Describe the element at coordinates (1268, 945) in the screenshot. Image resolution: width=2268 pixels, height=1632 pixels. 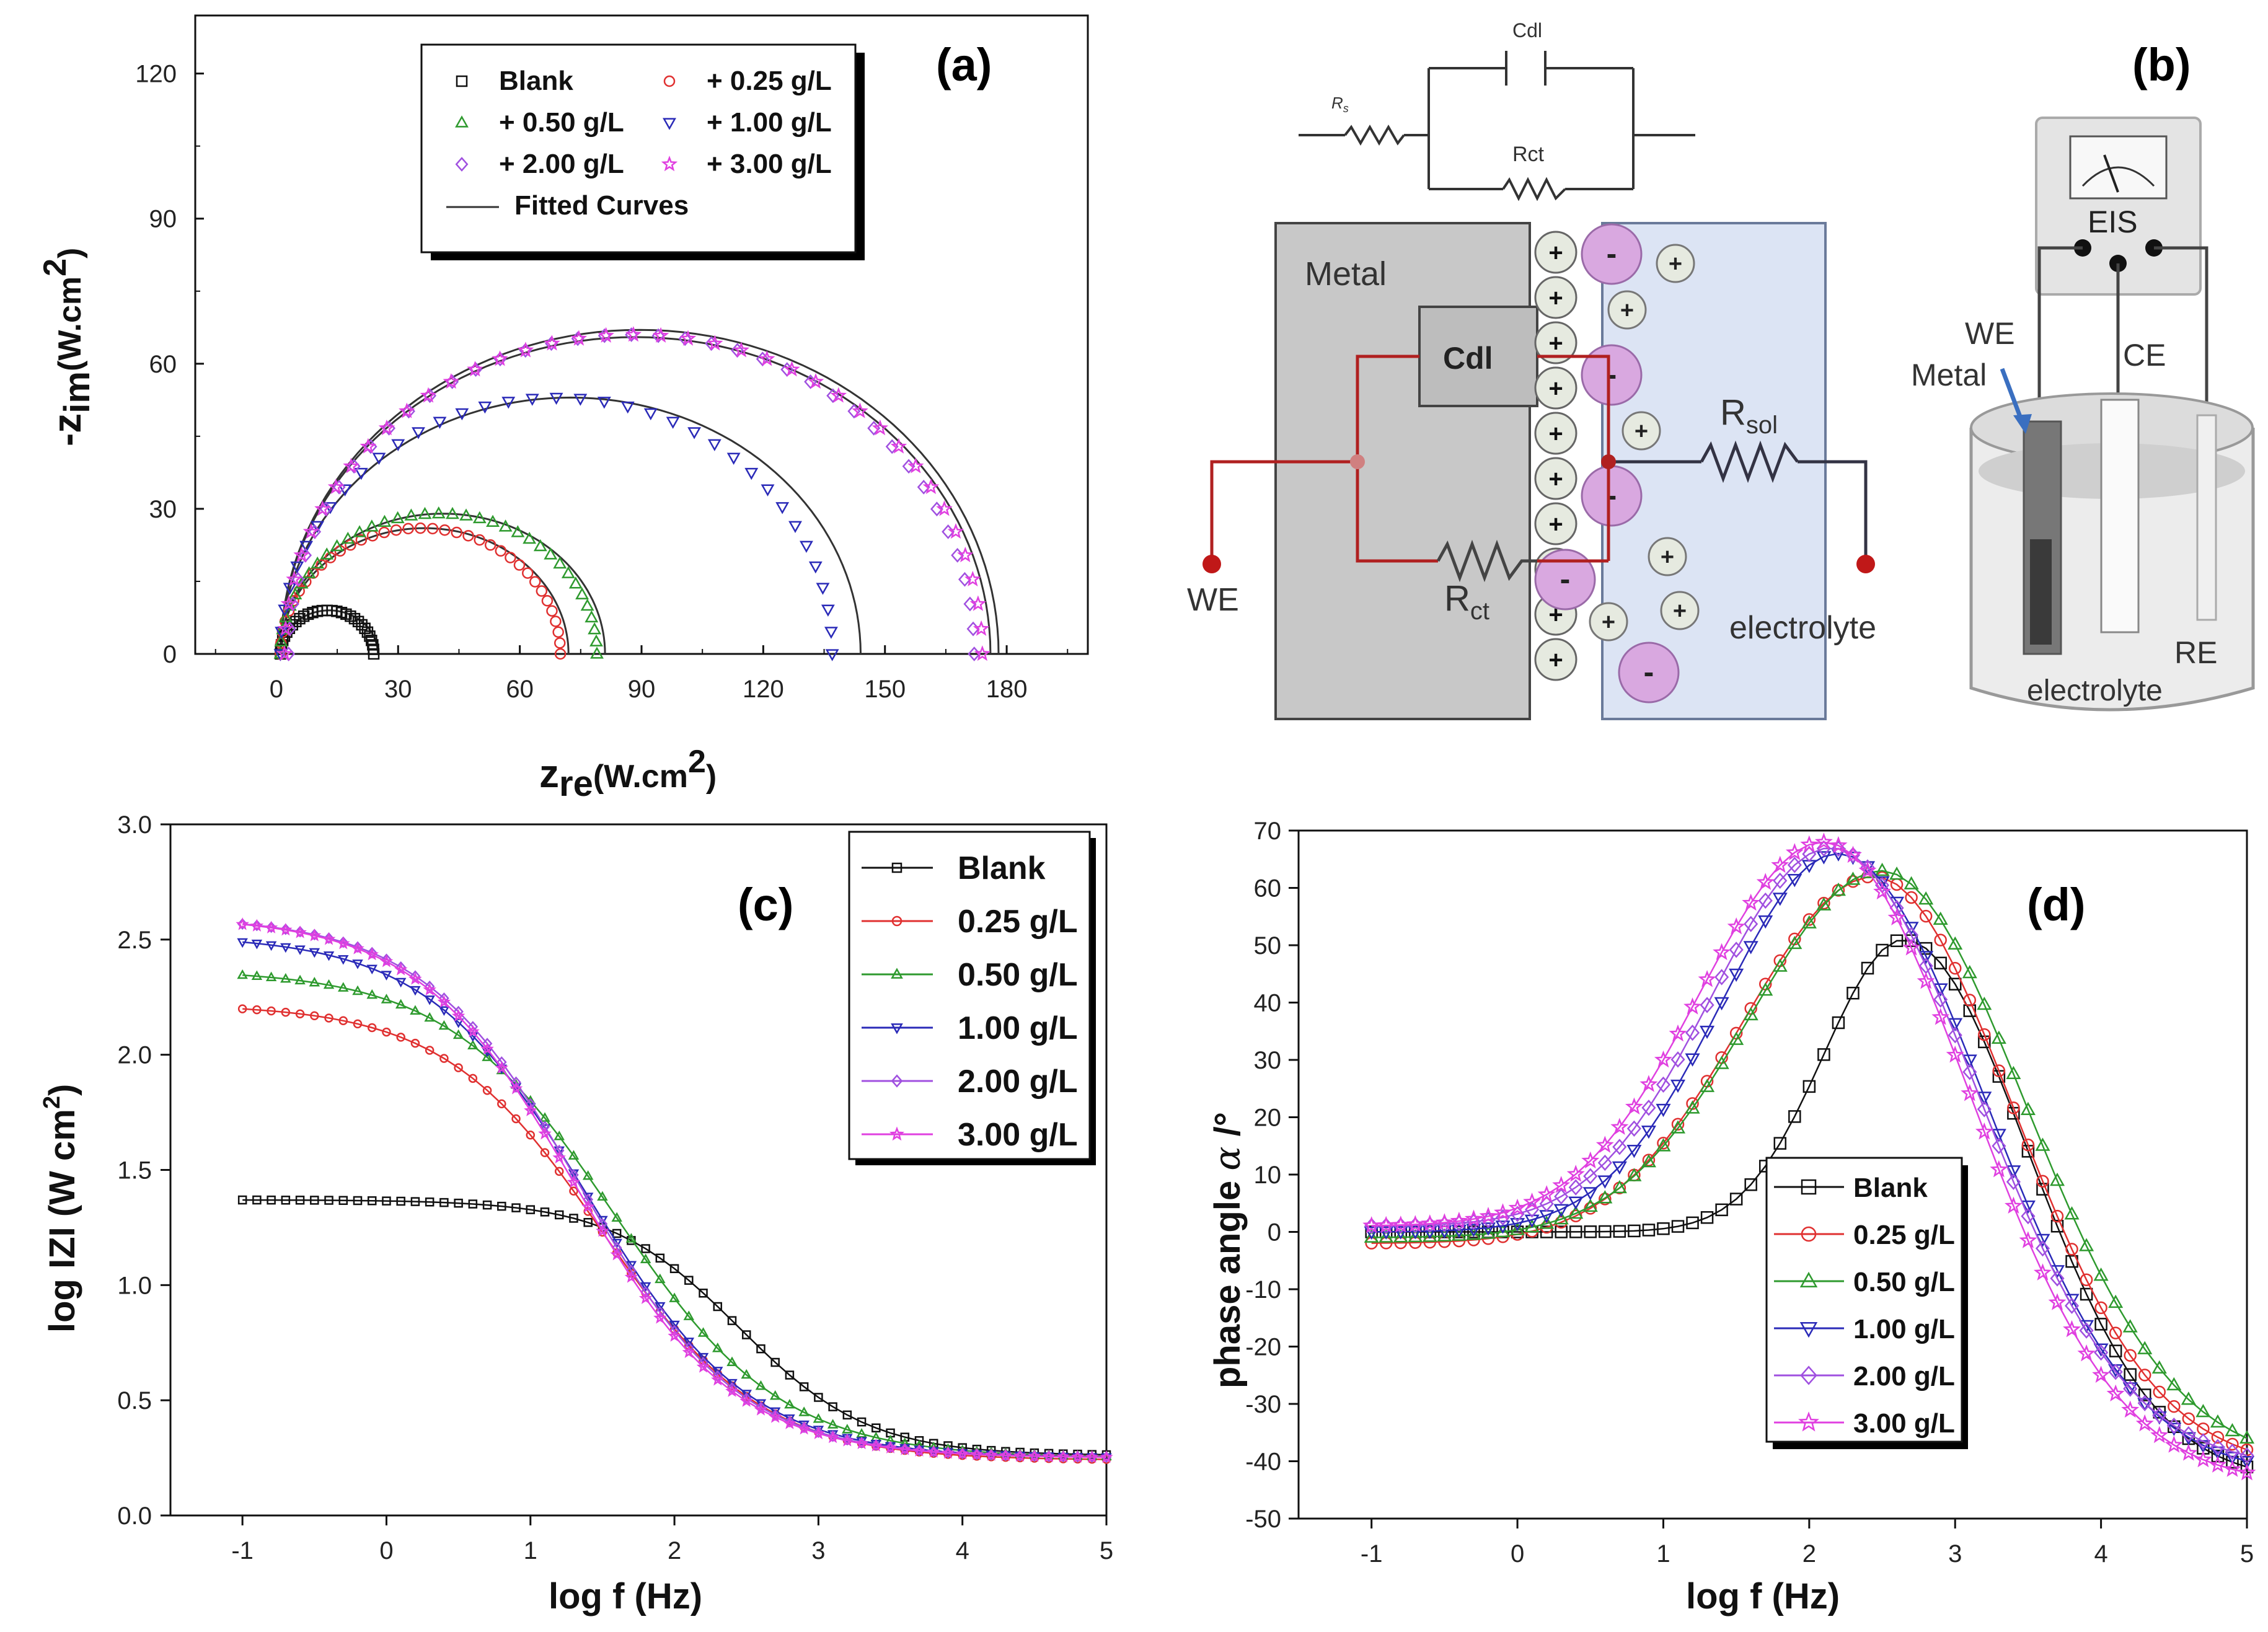
I see `y-tick-label: 50` at that location.